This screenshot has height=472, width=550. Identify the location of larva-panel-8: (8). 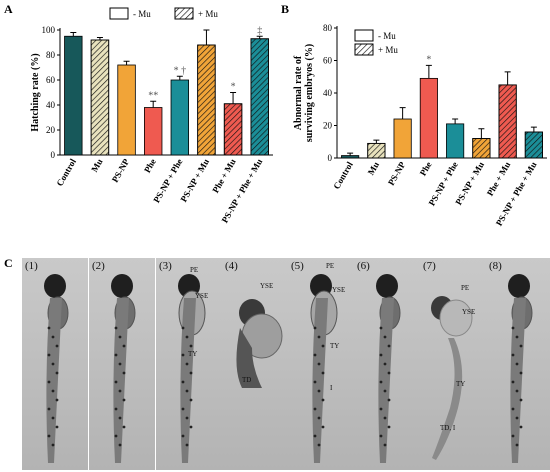
(518, 364).